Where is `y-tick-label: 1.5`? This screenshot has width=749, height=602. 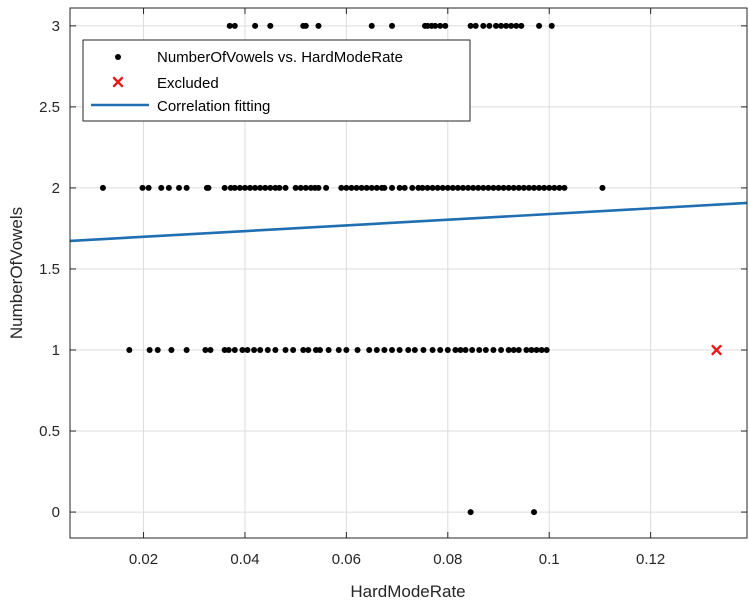
y-tick-label: 1.5 is located at coordinates (49, 269).